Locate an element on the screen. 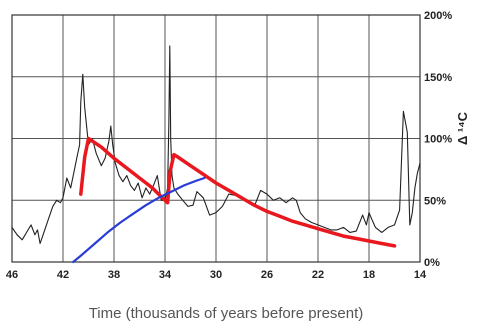 The width and height of the screenshot is (487, 325). x-axis-label: Time (thousands of years before present) is located at coordinates (226, 313).